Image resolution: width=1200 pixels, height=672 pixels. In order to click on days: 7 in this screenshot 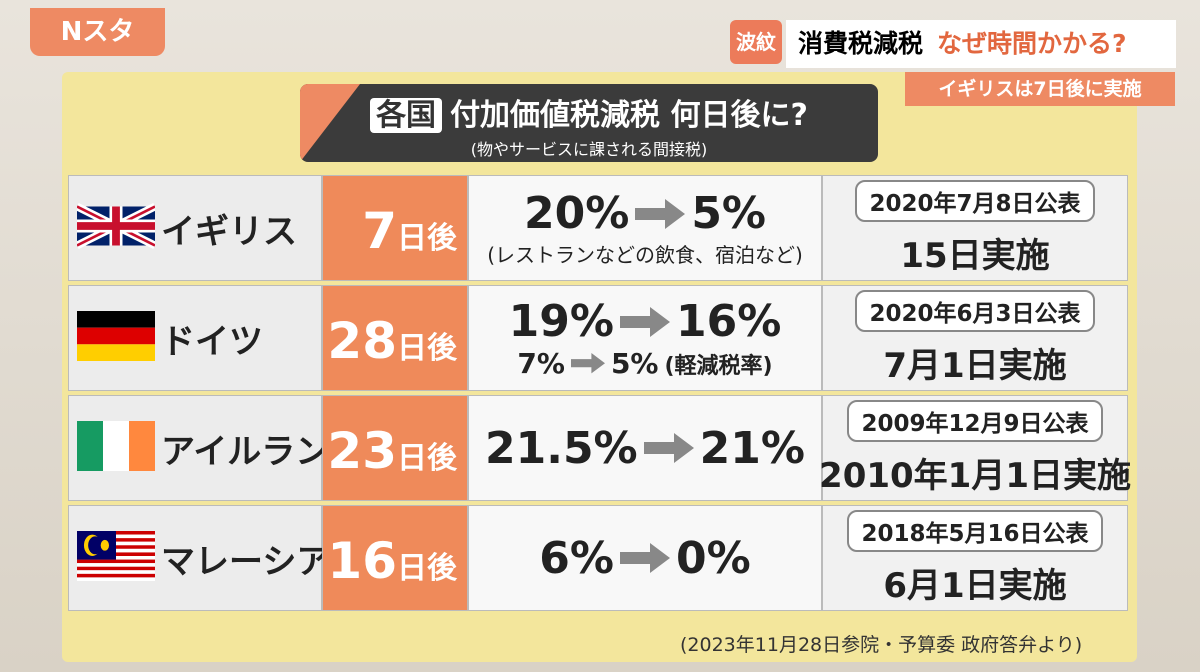, I will do `click(379, 231)`.